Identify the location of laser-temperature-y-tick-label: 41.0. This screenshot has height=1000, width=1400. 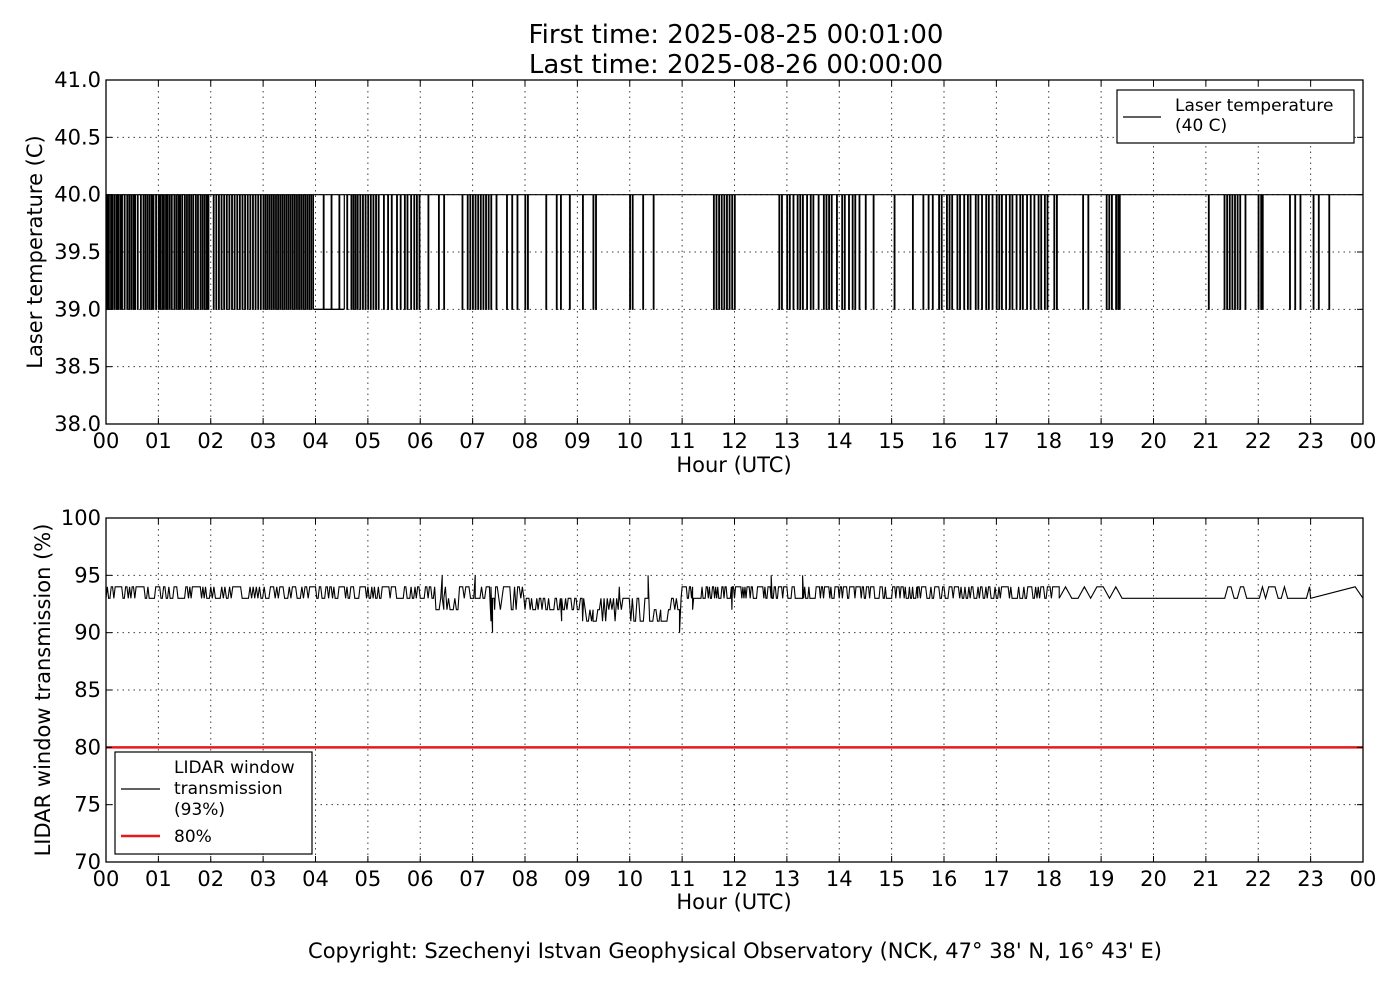
(77, 80).